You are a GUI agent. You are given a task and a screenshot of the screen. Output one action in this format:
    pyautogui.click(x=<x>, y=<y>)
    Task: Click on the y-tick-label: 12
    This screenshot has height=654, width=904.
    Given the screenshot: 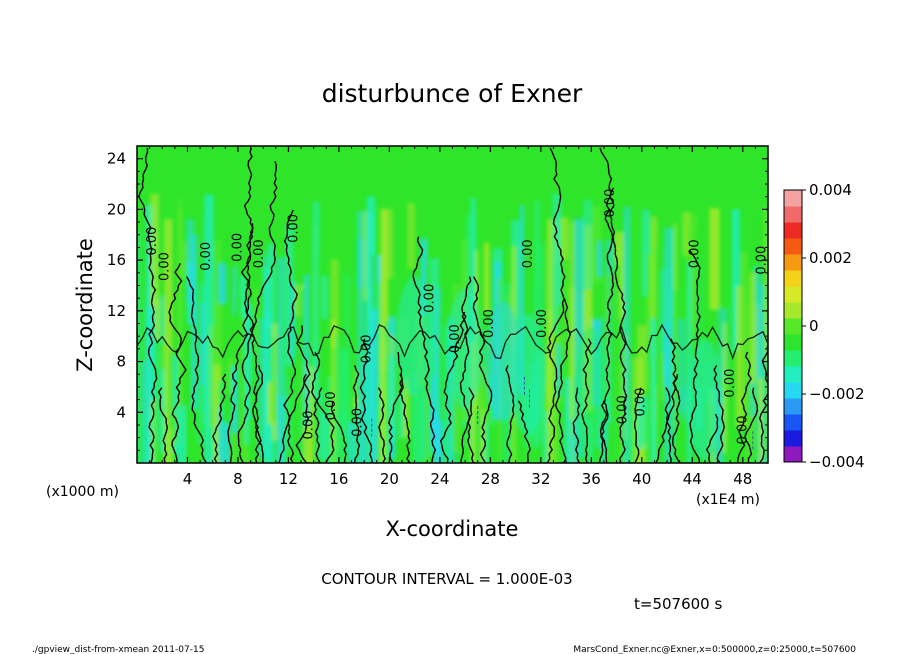 What is the action you would take?
    pyautogui.click(x=116, y=311)
    